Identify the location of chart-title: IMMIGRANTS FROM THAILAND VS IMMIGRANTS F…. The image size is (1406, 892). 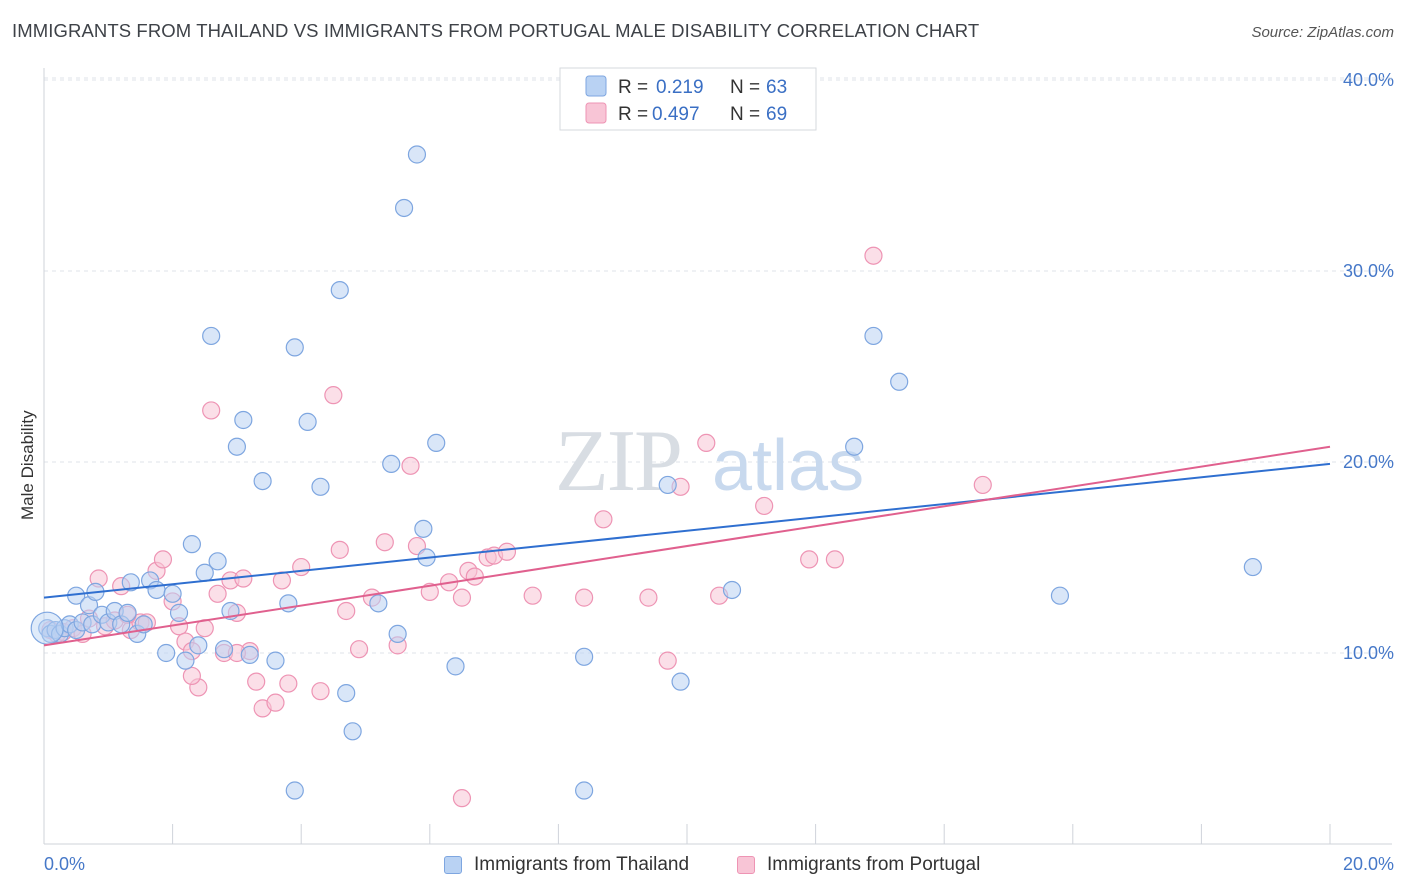
(496, 30).